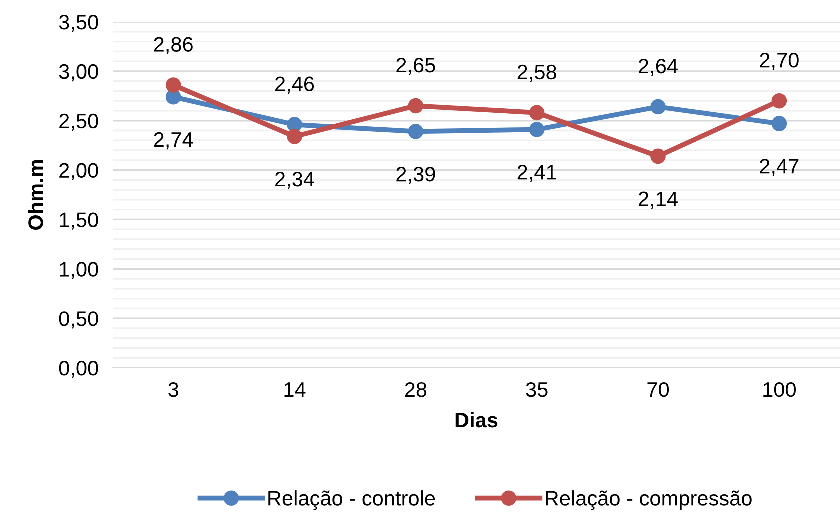  What do you see at coordinates (352, 500) in the screenshot?
I see `legend-label: Relação - controle` at bounding box center [352, 500].